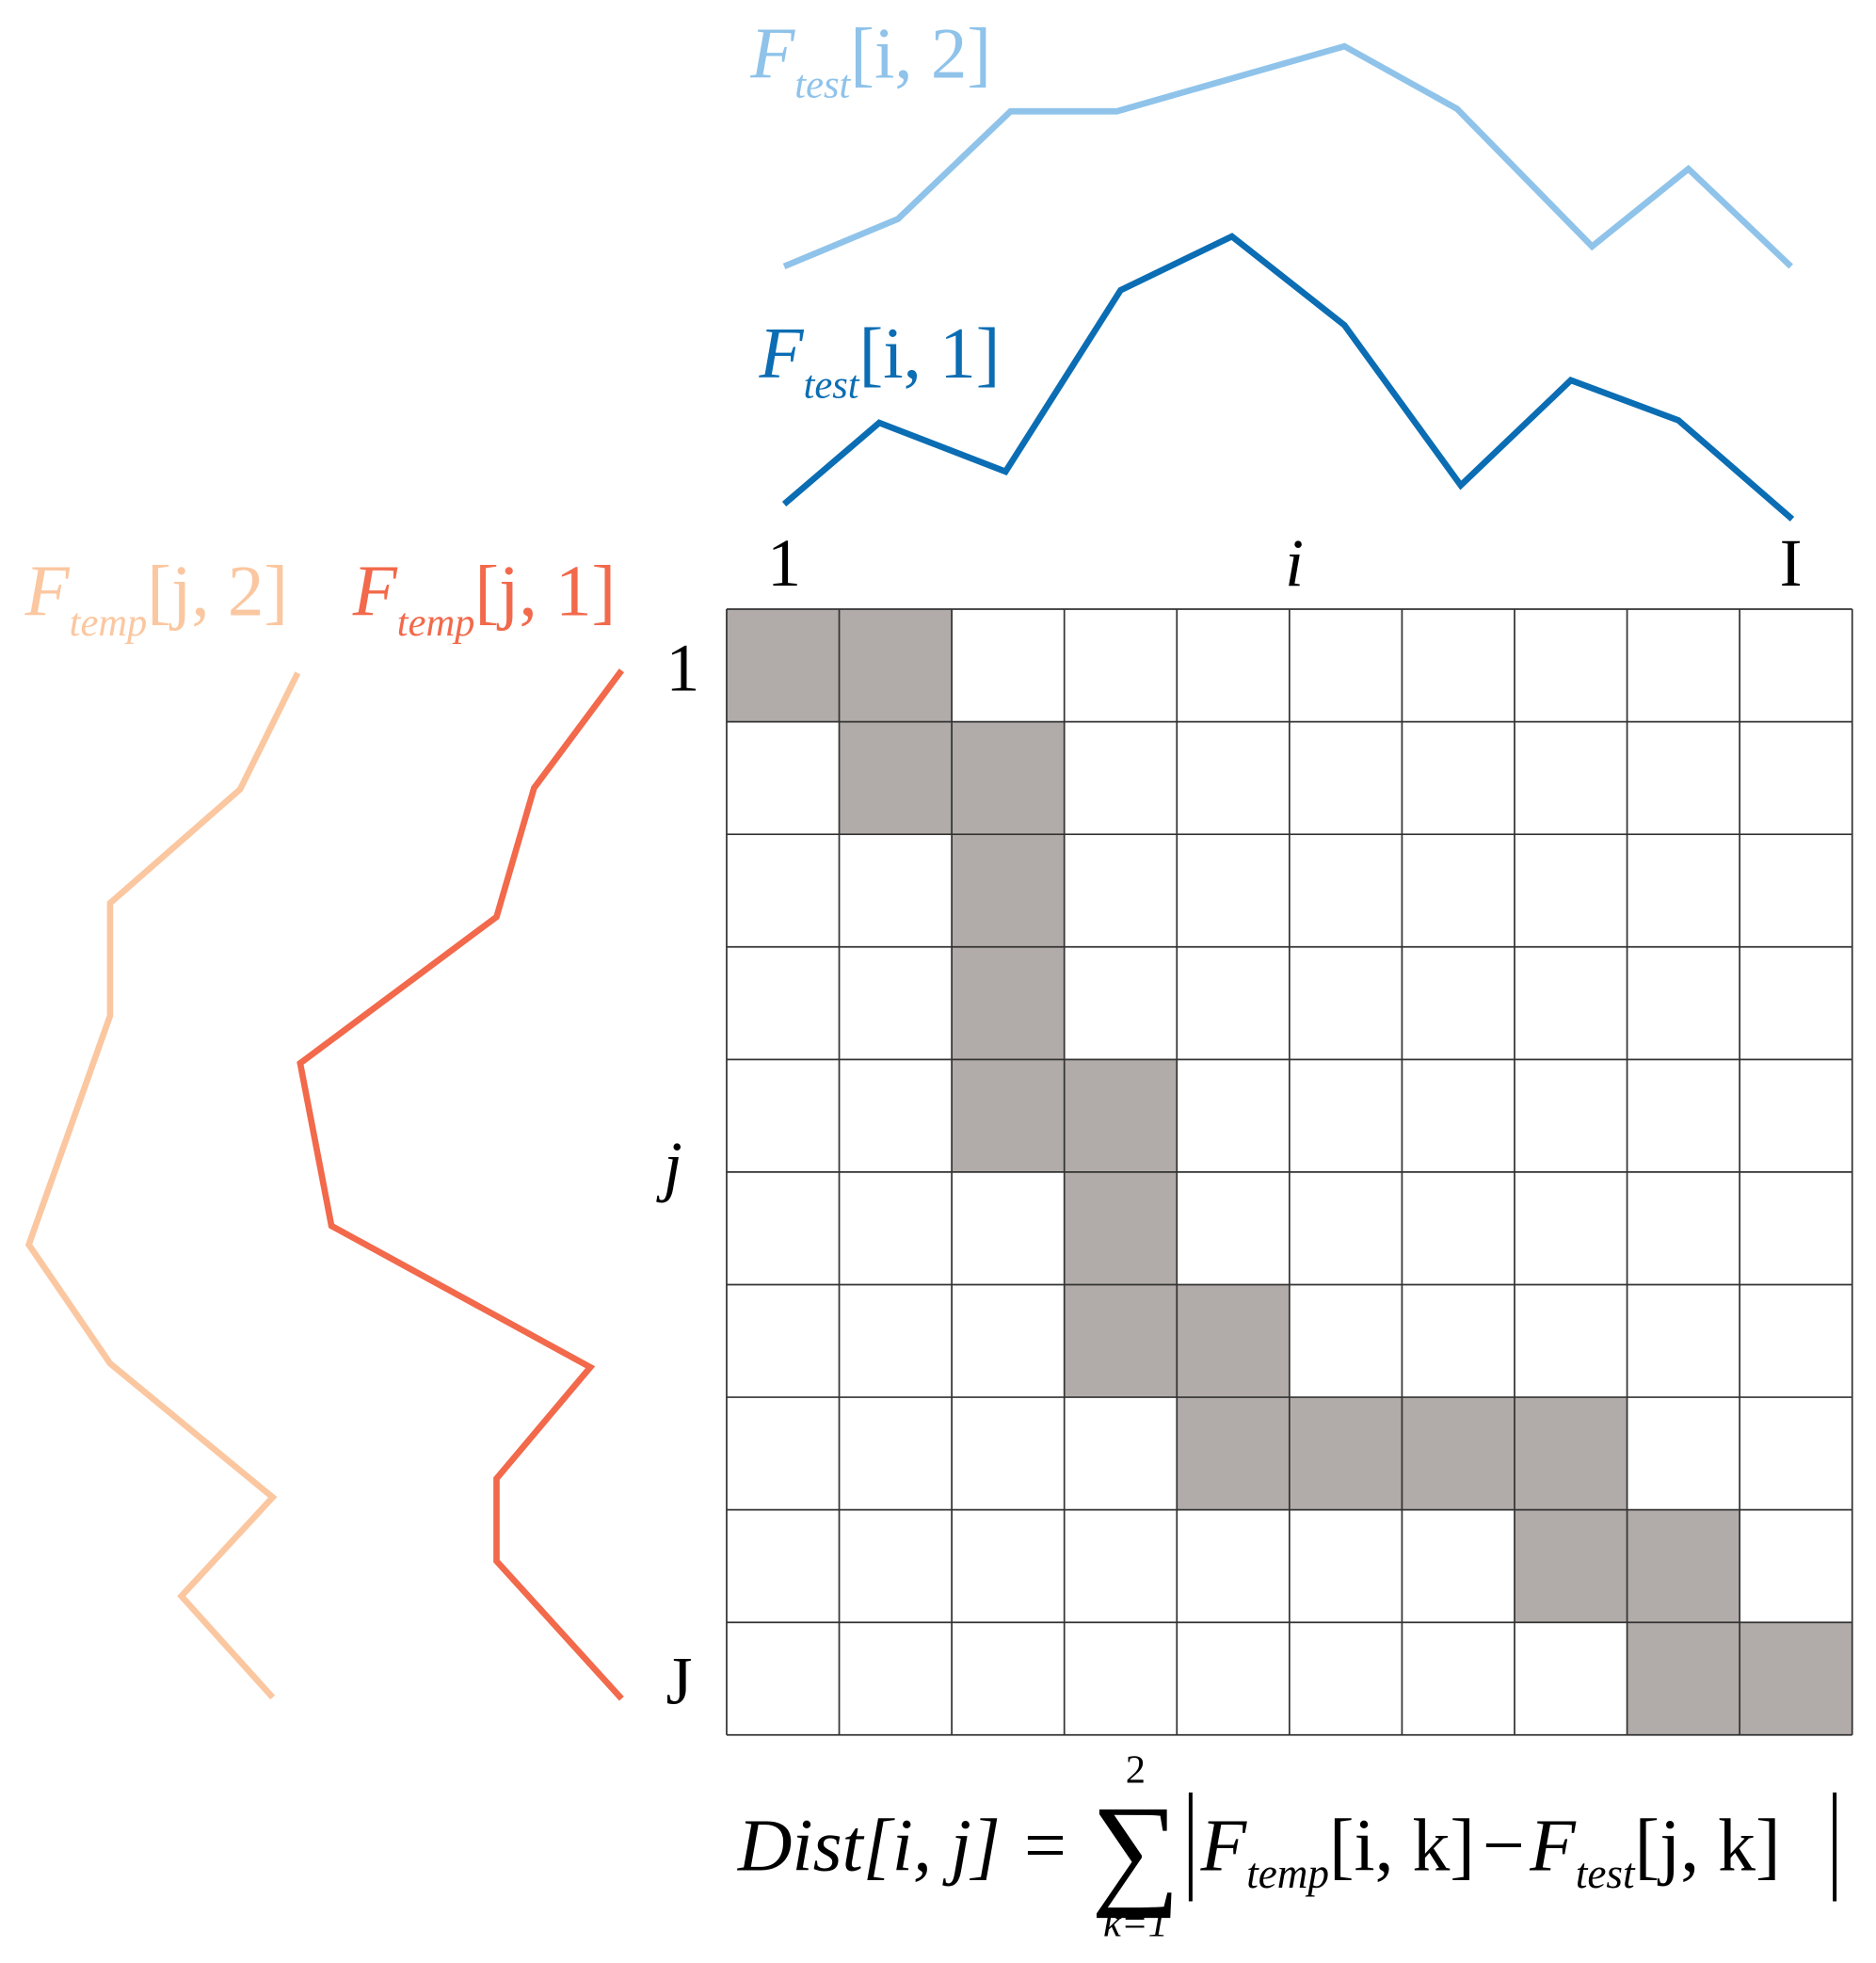 Image resolution: width=1876 pixels, height=1963 pixels. What do you see at coordinates (880, 360) in the screenshot?
I see `label-test-1: Ftest[i, 1]` at bounding box center [880, 360].